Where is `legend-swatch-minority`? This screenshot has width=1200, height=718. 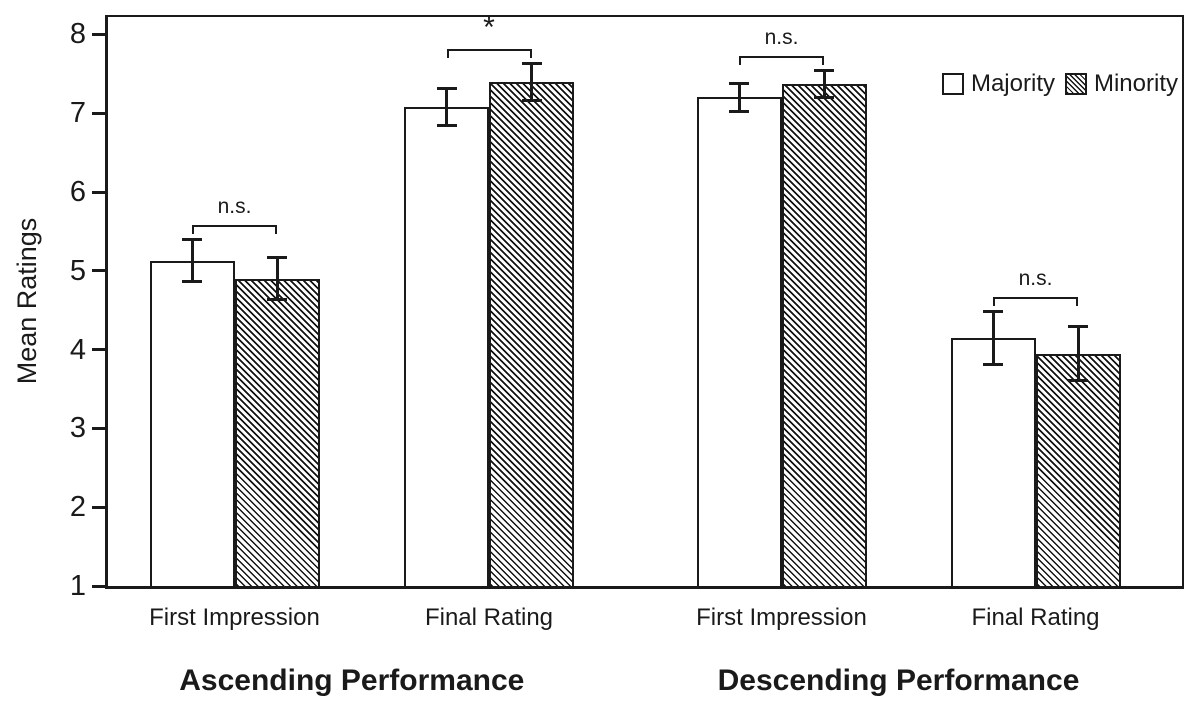 legend-swatch-minority is located at coordinates (1075, 84).